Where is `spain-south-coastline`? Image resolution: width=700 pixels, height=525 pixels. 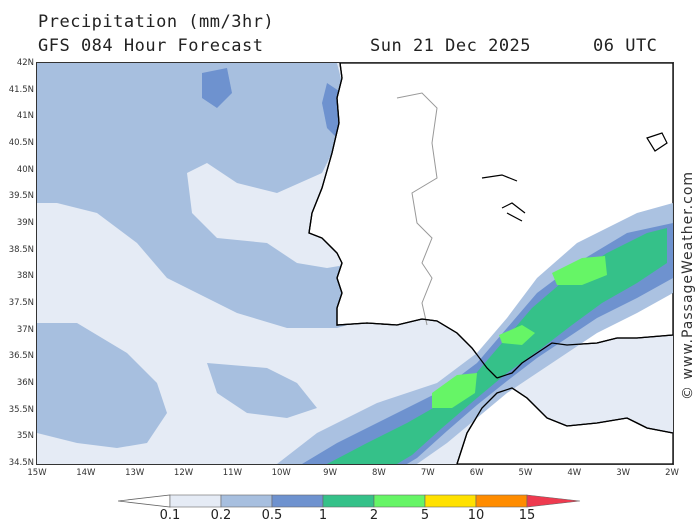 spain-south-coastline is located at coordinates (584, 356).